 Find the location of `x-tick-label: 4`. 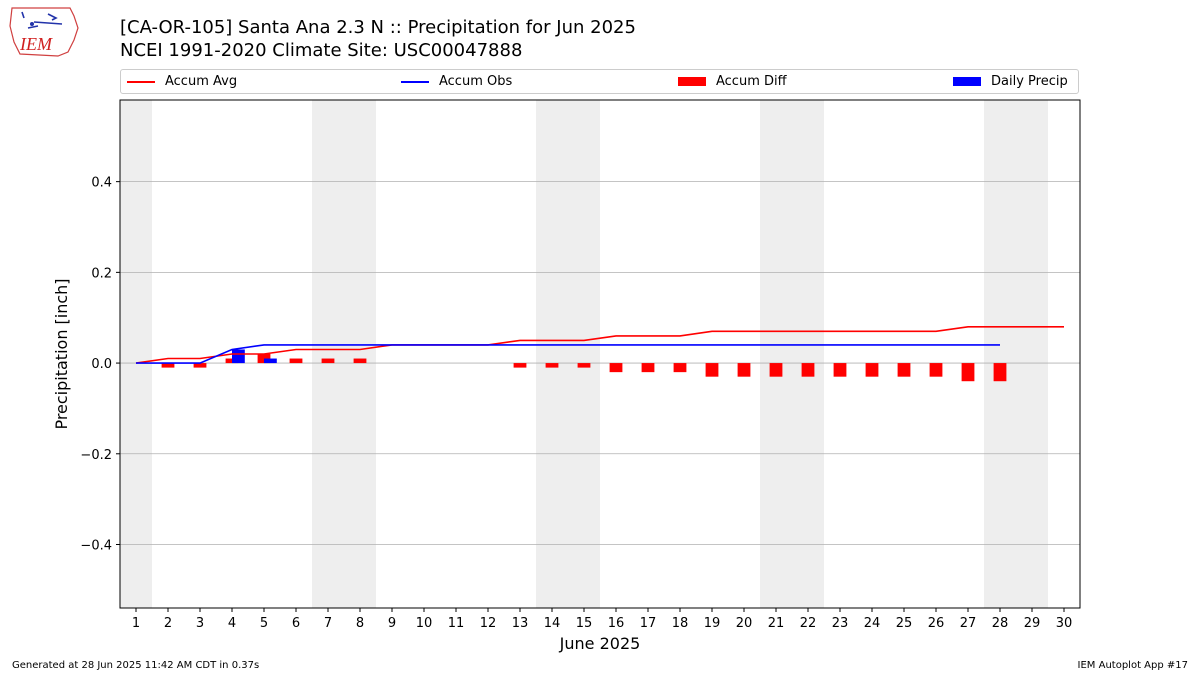

x-tick-label: 4 is located at coordinates (232, 623).